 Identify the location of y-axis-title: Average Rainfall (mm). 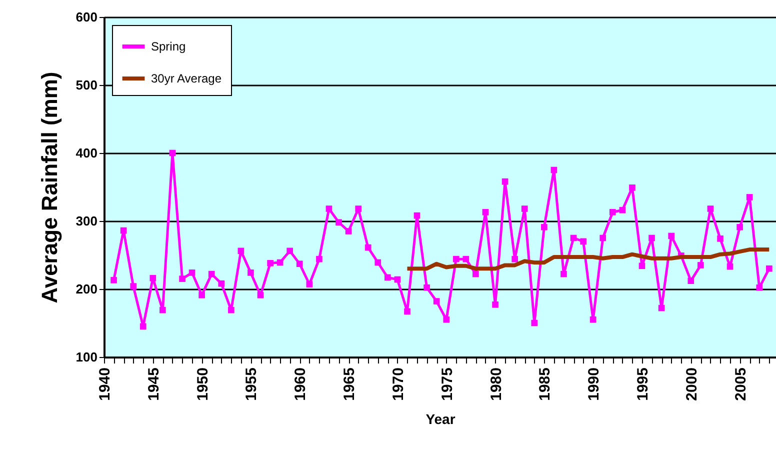
(49, 188).